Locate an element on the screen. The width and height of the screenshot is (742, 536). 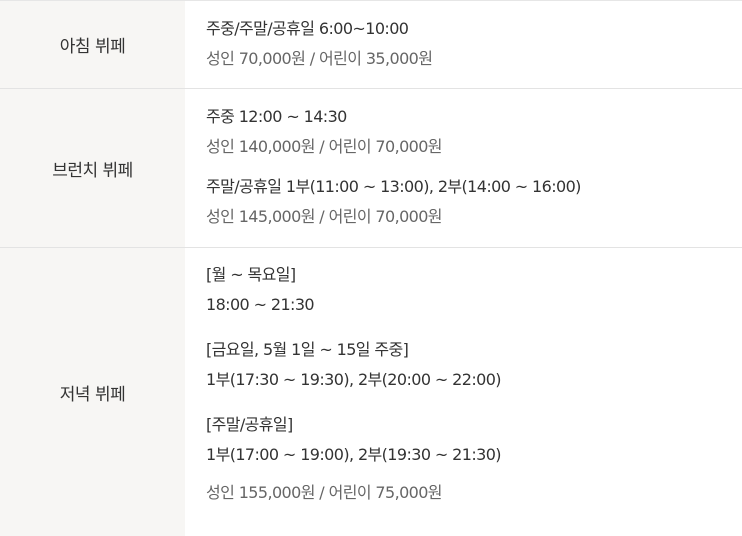
price-info: 성인 70,000원 / 어린이 35,000원 is located at coordinates (319, 58).